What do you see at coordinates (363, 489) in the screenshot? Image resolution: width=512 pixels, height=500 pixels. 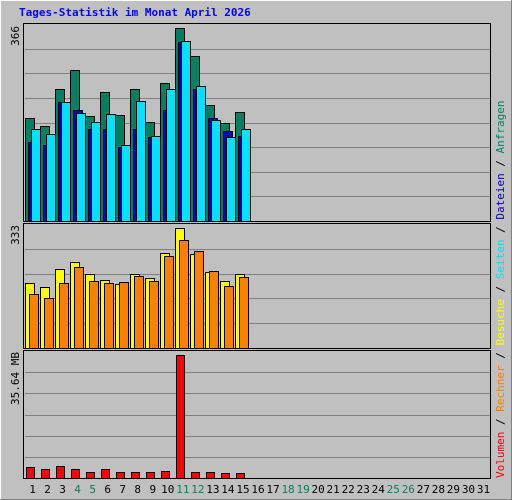 I see `day-label-23: 23` at bounding box center [363, 489].